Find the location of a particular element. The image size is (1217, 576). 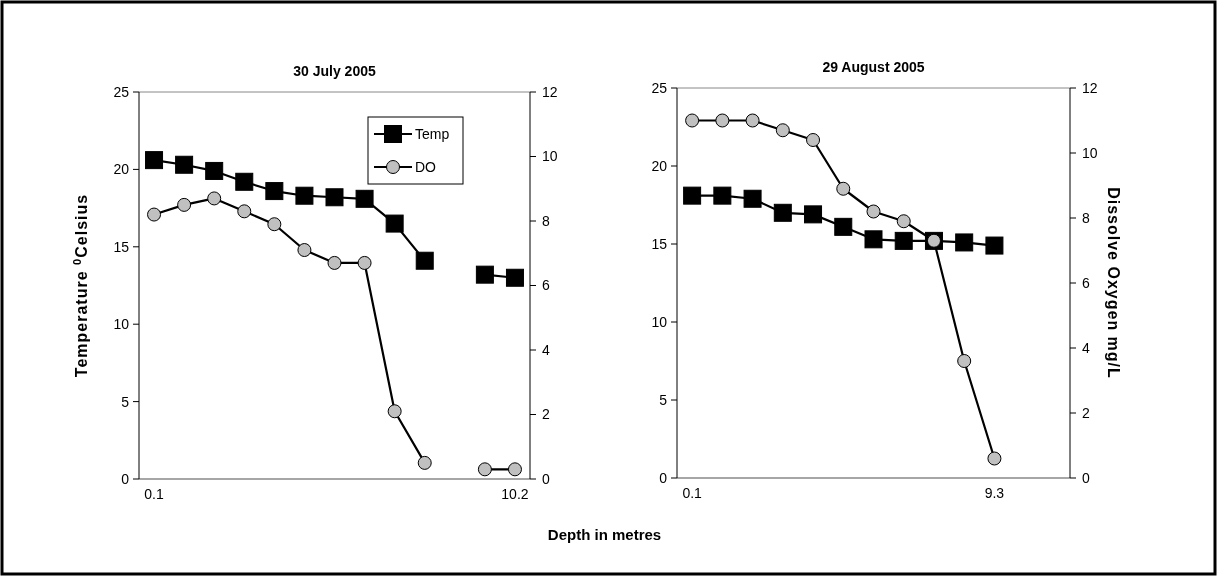

x-tick-label: 9.3 is located at coordinates (994, 493).